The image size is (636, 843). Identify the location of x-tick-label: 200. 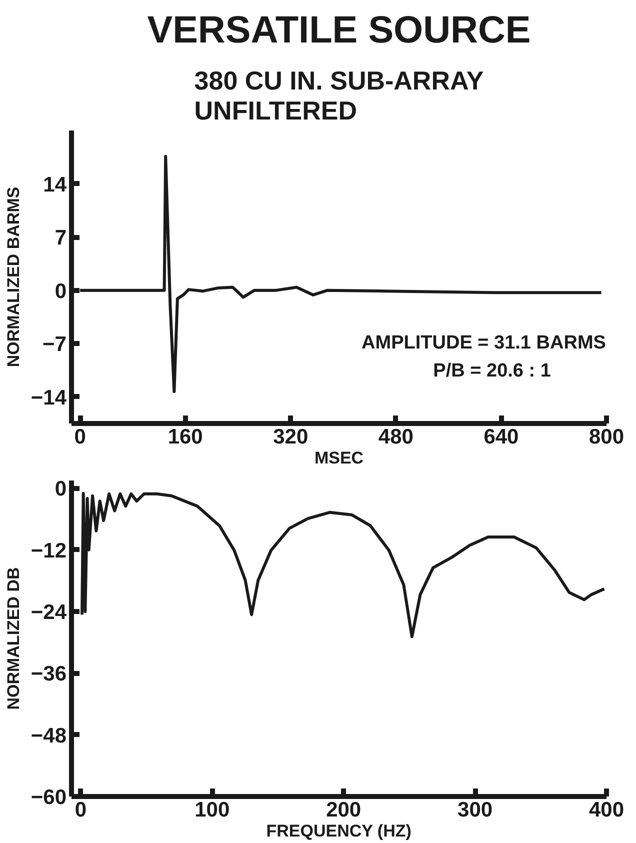
(344, 810).